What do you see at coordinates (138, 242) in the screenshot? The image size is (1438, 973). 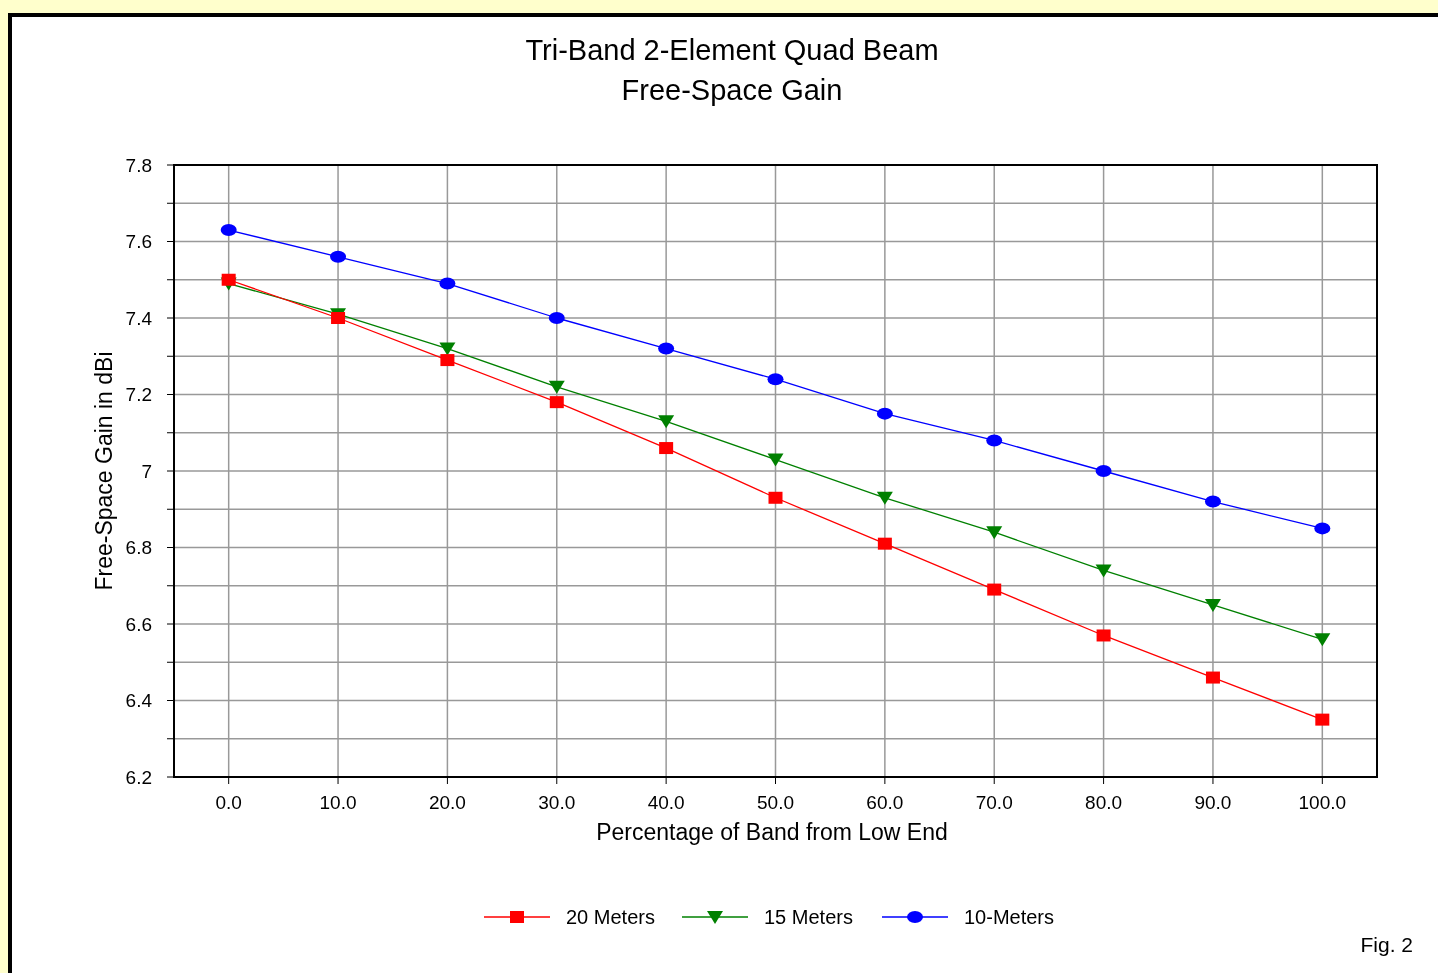 I see `y-tick-label: 7.6` at bounding box center [138, 242].